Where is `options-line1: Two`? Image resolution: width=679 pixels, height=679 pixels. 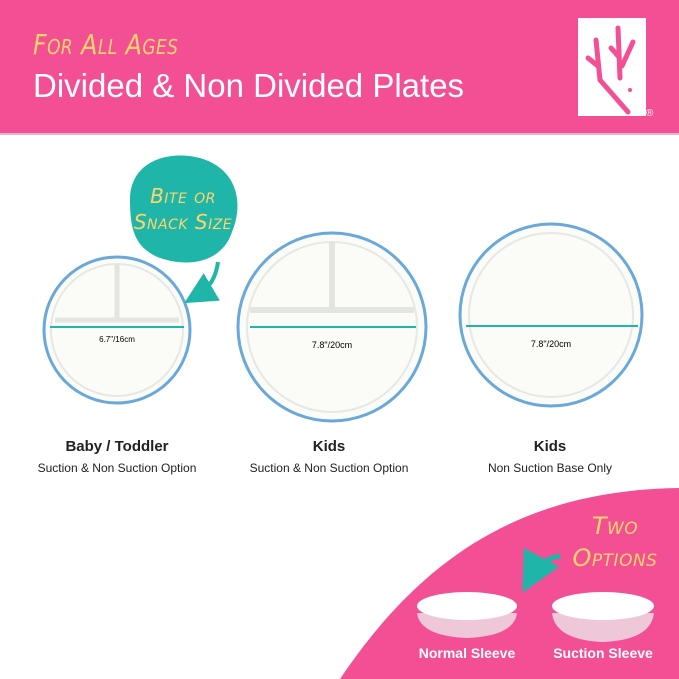
options-line1: Two is located at coordinates (615, 526).